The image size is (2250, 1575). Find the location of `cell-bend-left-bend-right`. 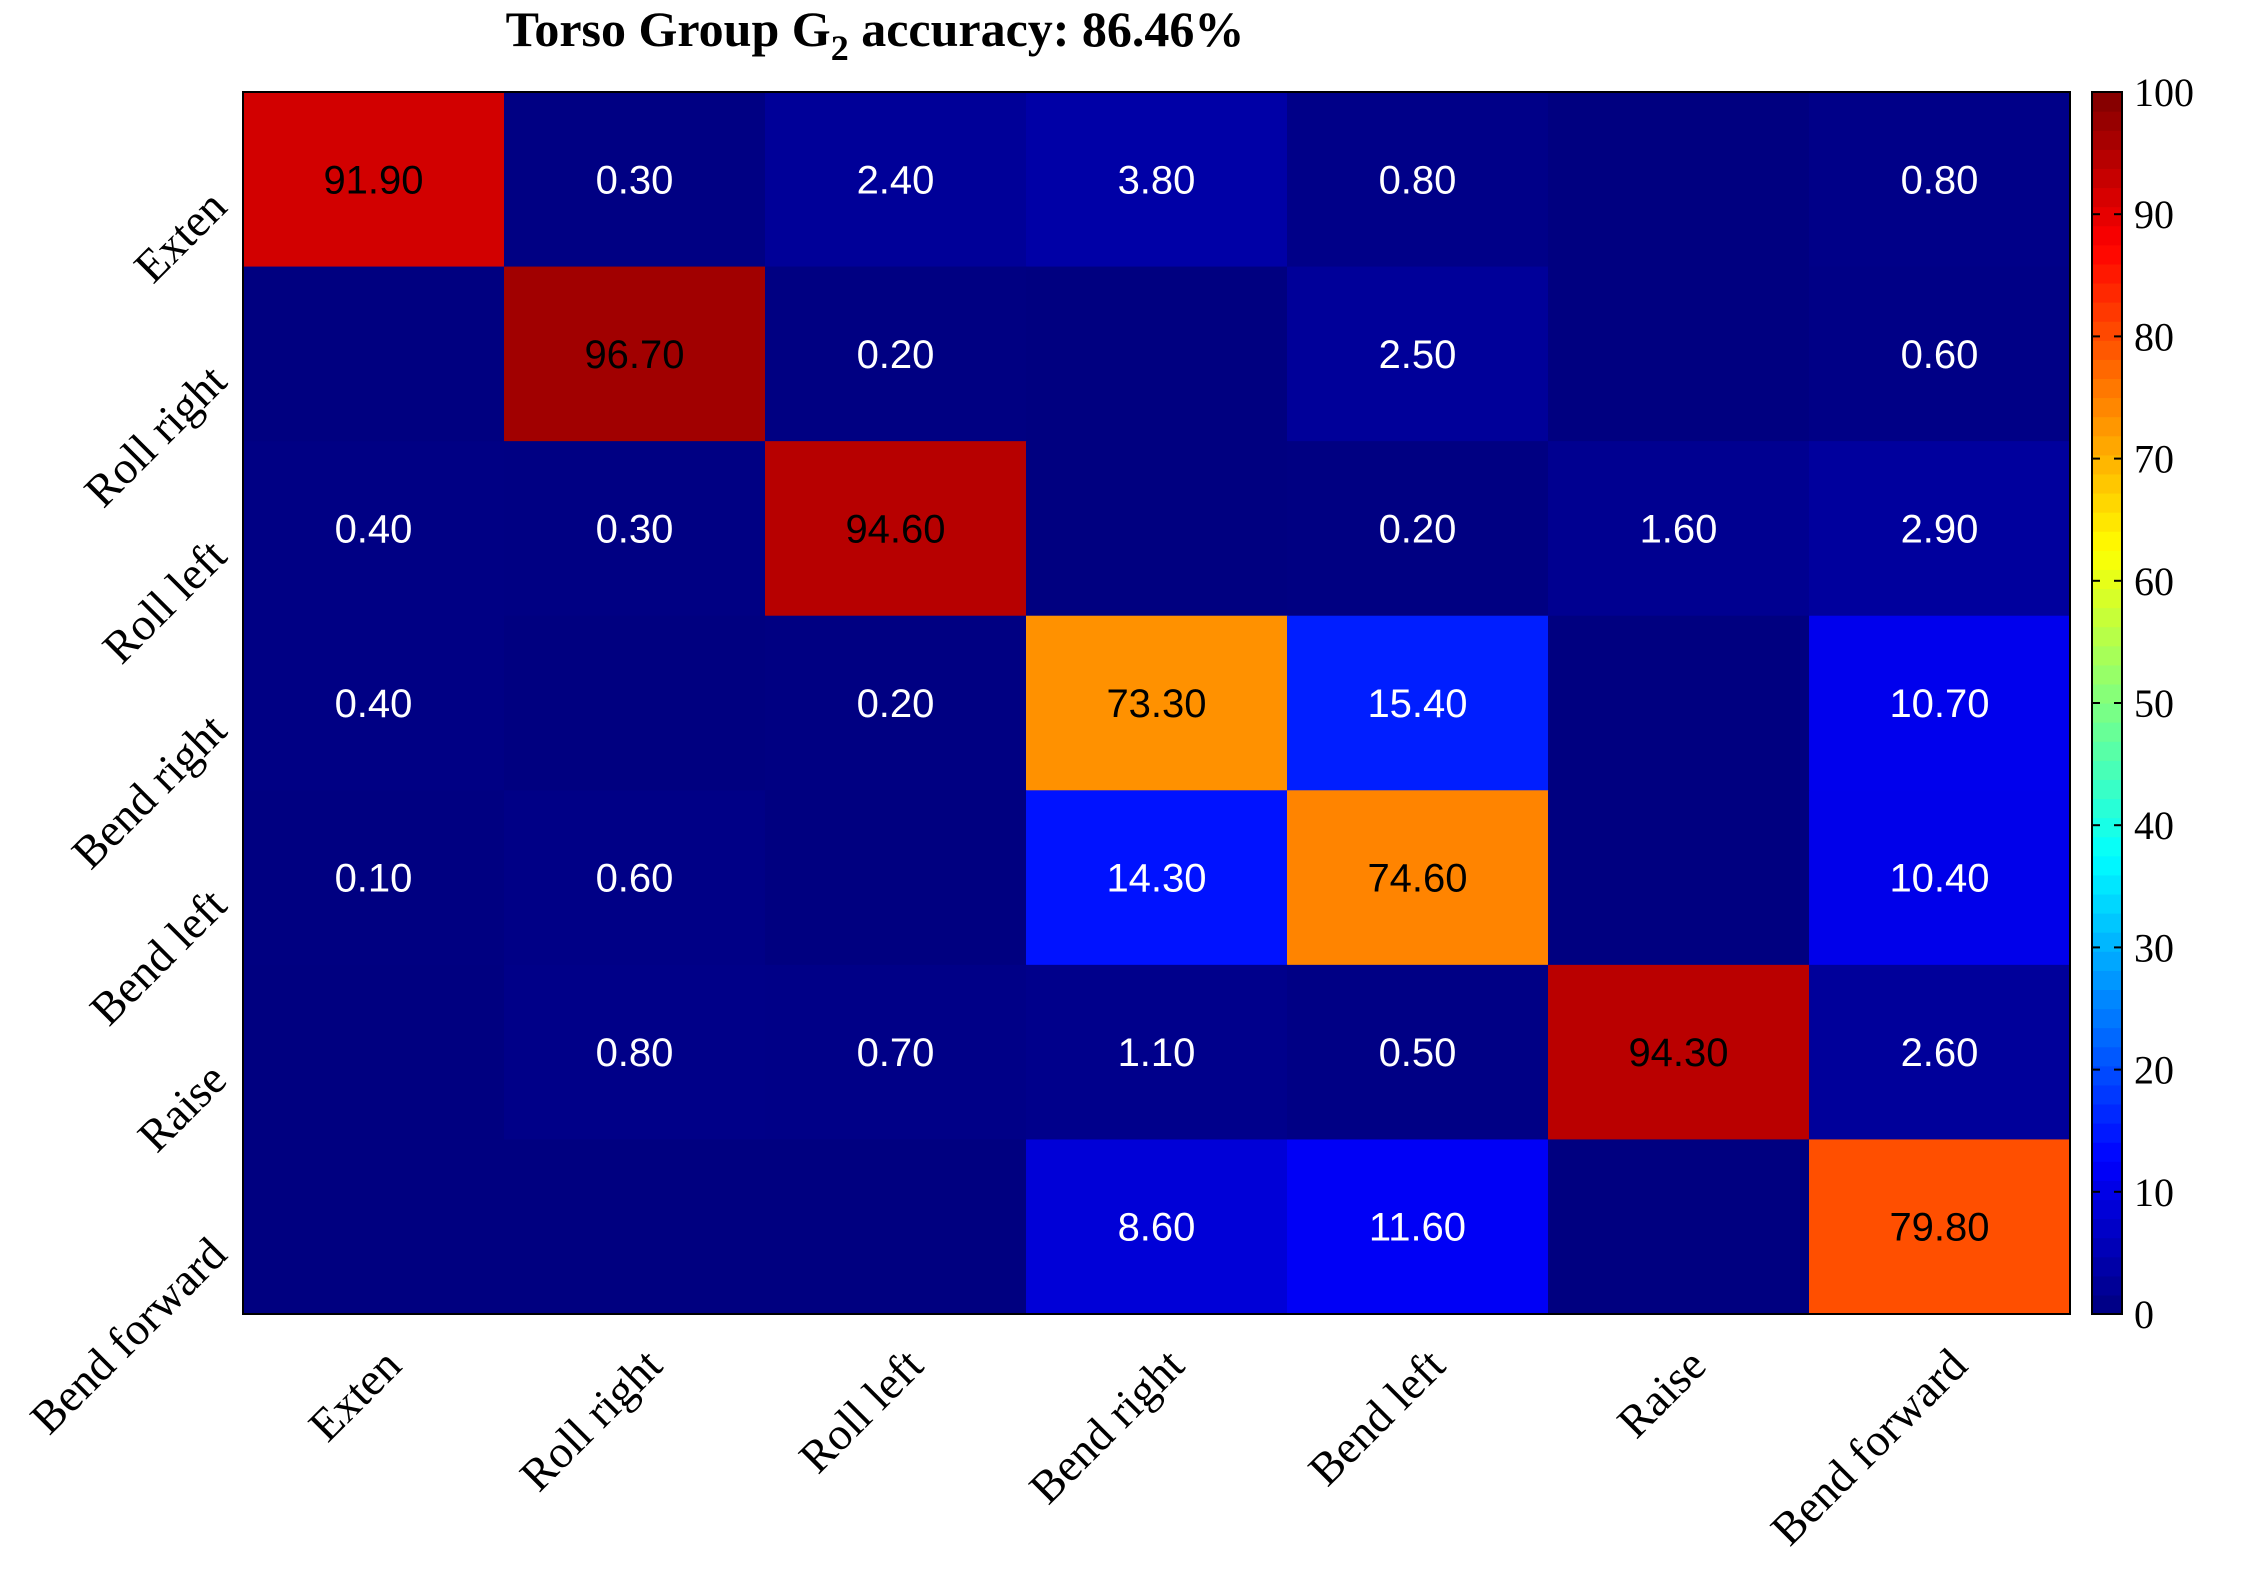

cell-bend-left-bend-right is located at coordinates (1157, 878).